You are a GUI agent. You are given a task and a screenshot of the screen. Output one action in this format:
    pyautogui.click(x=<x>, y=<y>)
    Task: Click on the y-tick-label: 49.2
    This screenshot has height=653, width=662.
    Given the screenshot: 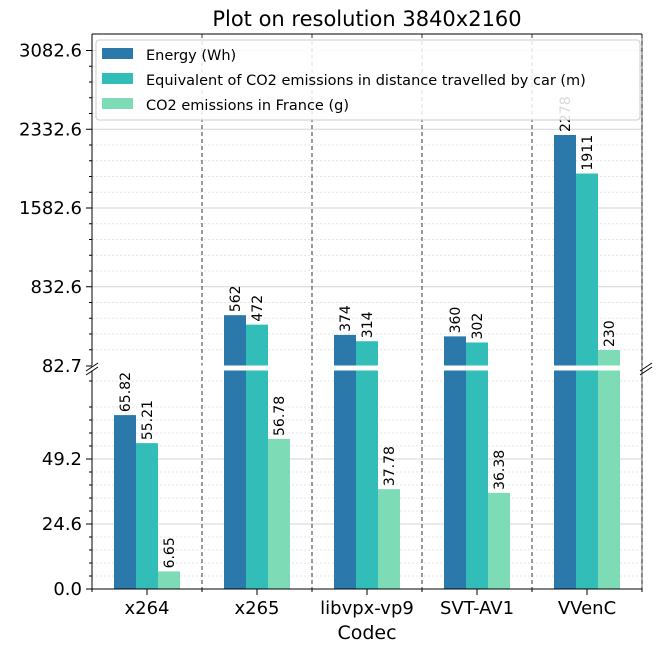 What is the action you would take?
    pyautogui.click(x=62, y=459)
    